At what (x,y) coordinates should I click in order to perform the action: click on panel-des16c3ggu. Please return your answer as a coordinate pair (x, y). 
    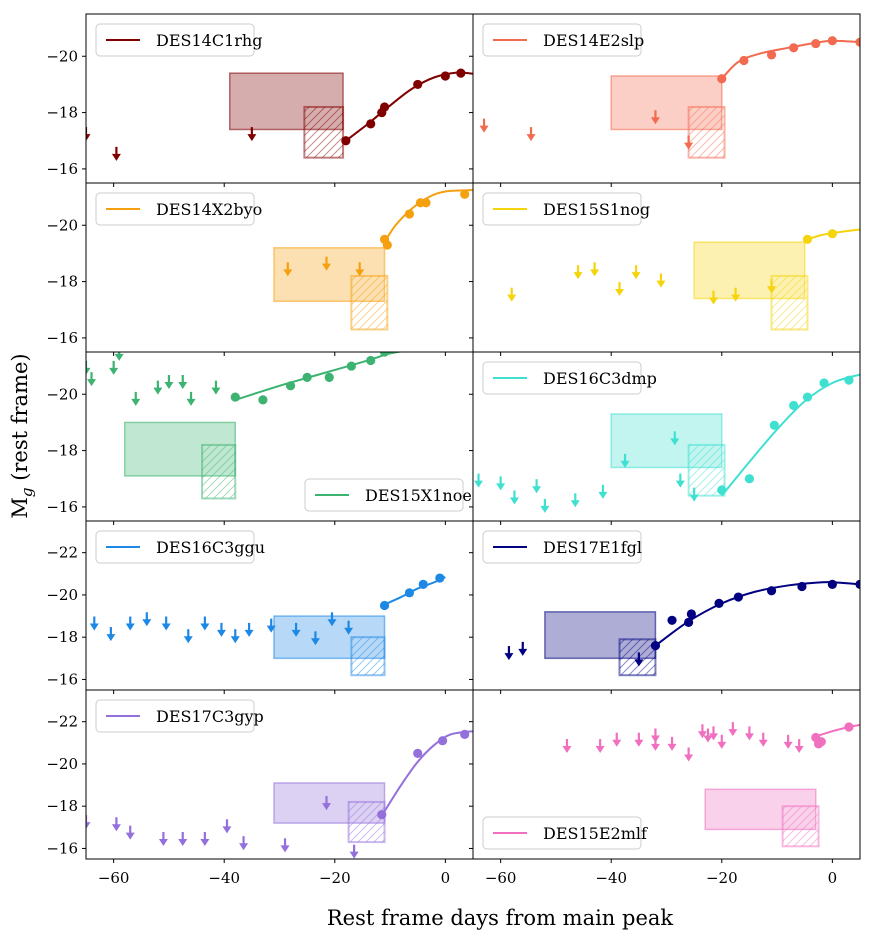
    Looking at the image, I should click on (267, 625).